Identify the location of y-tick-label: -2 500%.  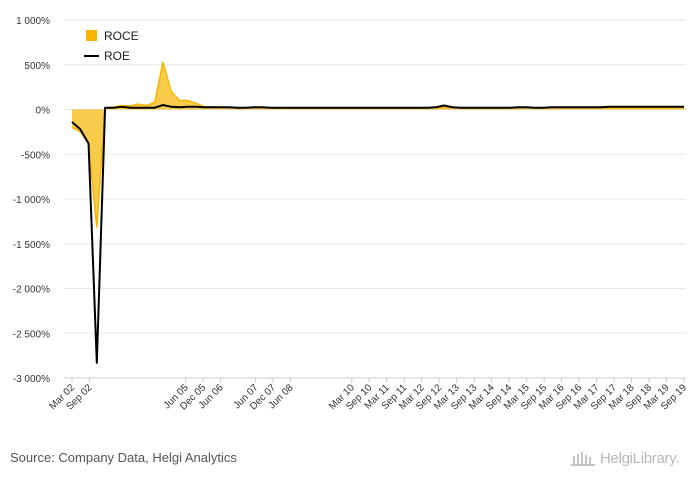
(31, 334).